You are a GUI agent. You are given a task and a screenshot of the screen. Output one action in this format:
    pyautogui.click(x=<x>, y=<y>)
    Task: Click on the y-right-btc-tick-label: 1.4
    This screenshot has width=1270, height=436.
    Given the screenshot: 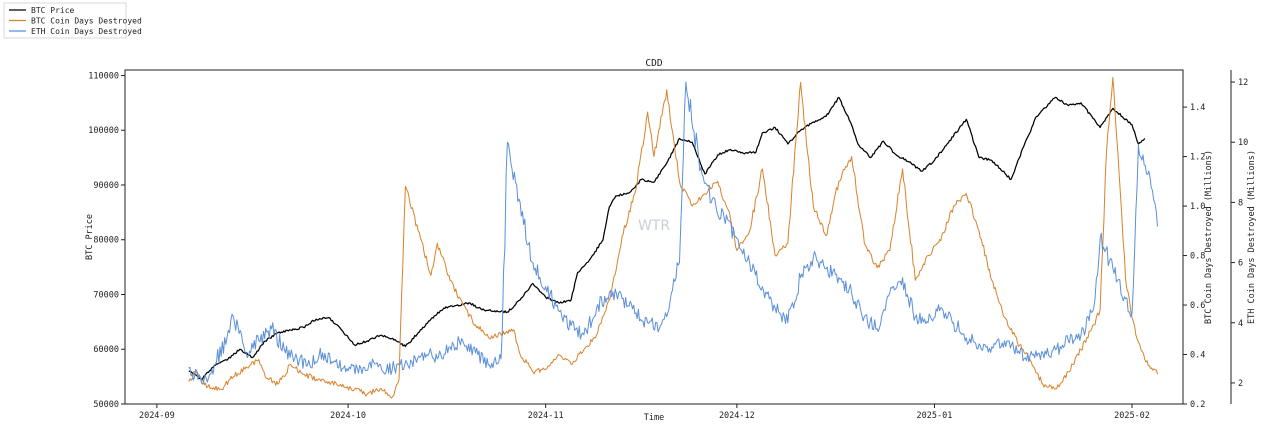 What is the action you would take?
    pyautogui.click(x=1197, y=108)
    